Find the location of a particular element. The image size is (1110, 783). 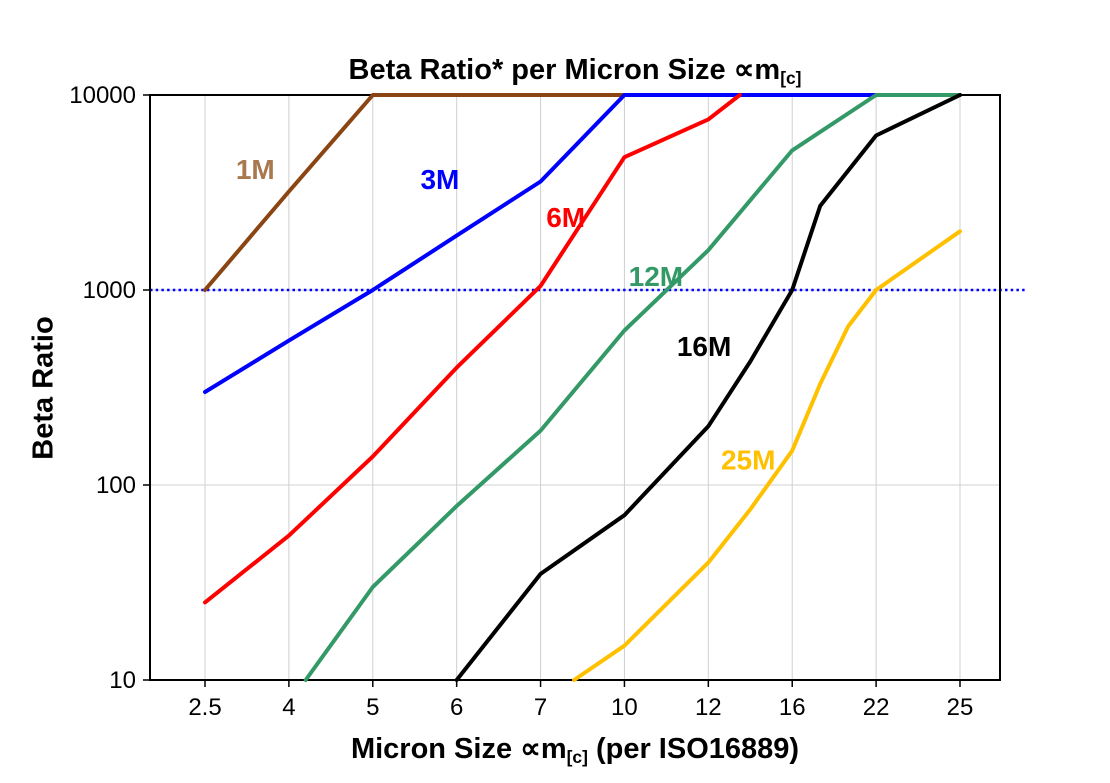

x-tick-label: 5 is located at coordinates (372, 707).